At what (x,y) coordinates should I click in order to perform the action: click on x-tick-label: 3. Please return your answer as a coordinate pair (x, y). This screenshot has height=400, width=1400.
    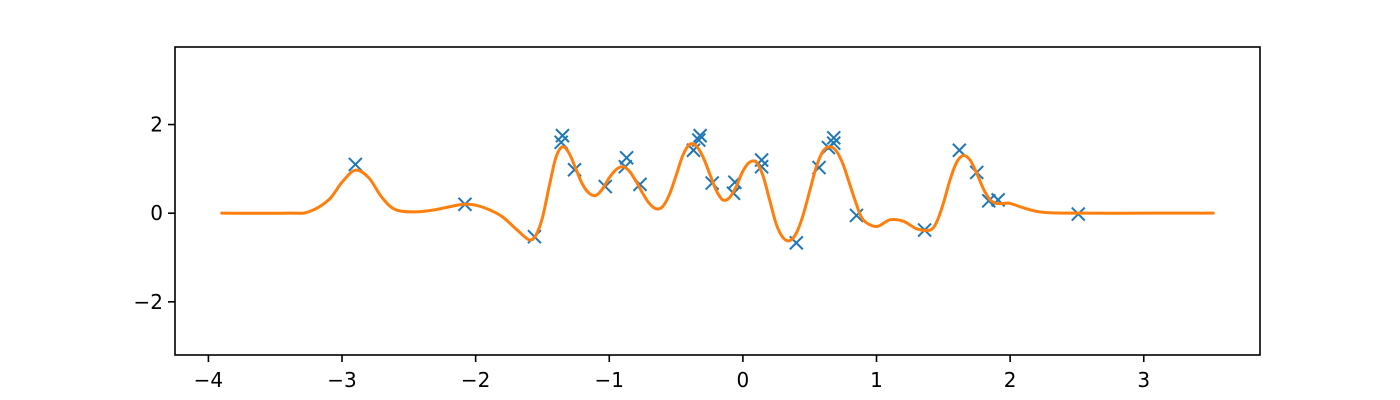
    Looking at the image, I should click on (1143, 380).